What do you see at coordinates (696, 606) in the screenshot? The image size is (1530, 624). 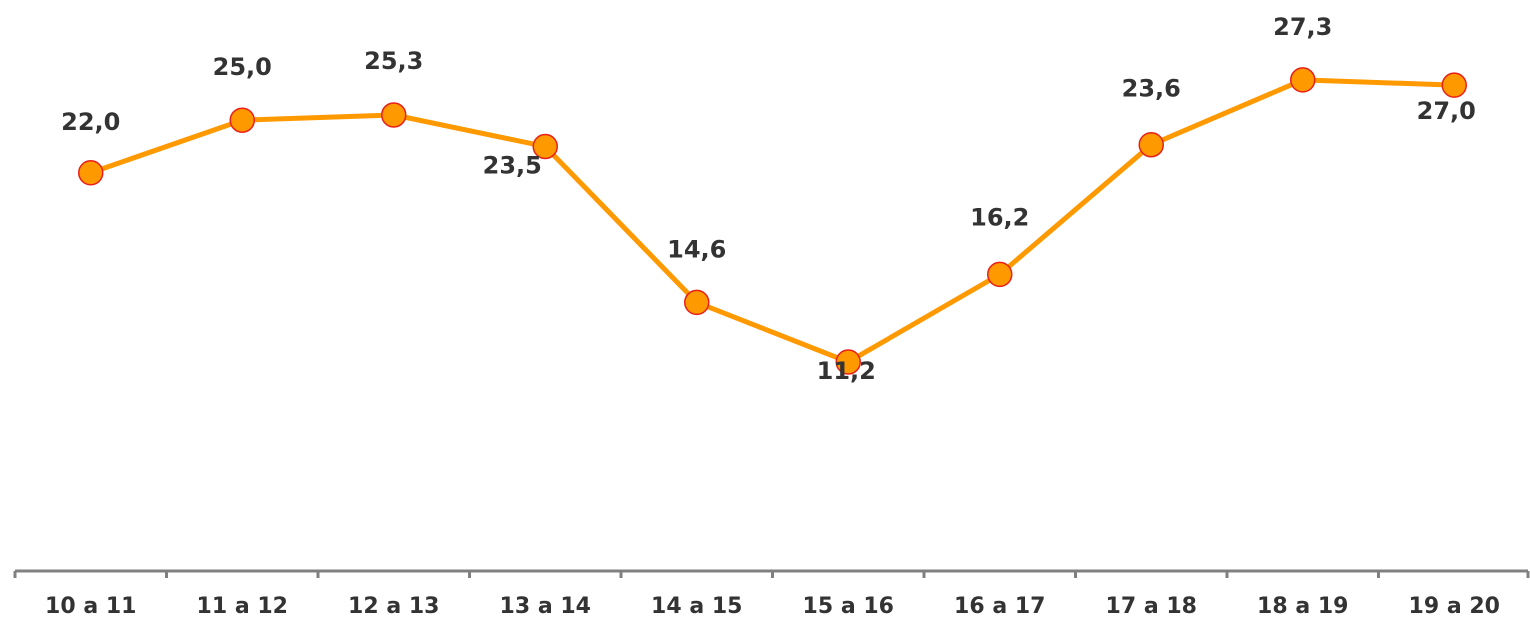 I see `x-tick-label: 14 a 15` at bounding box center [696, 606].